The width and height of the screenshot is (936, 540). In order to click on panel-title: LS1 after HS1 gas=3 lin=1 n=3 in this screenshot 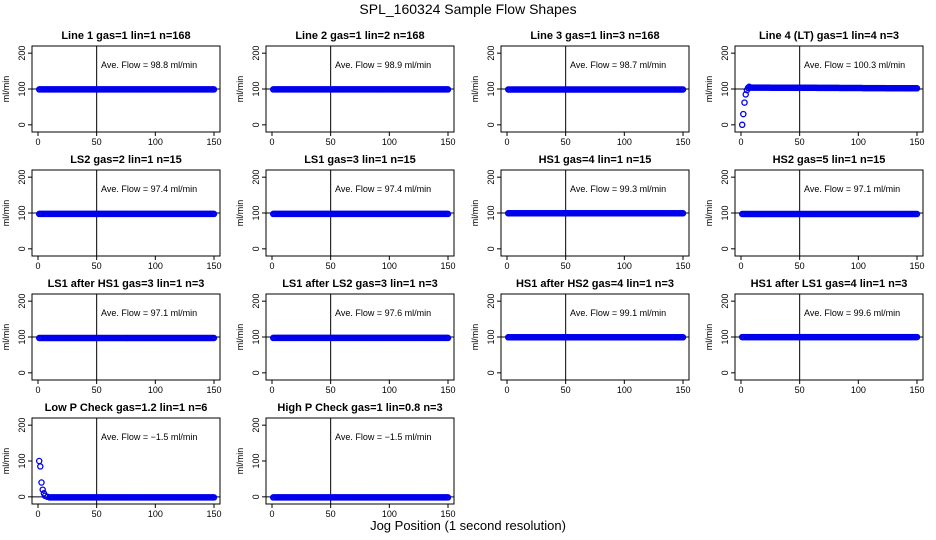, I will do `click(126, 284)`.